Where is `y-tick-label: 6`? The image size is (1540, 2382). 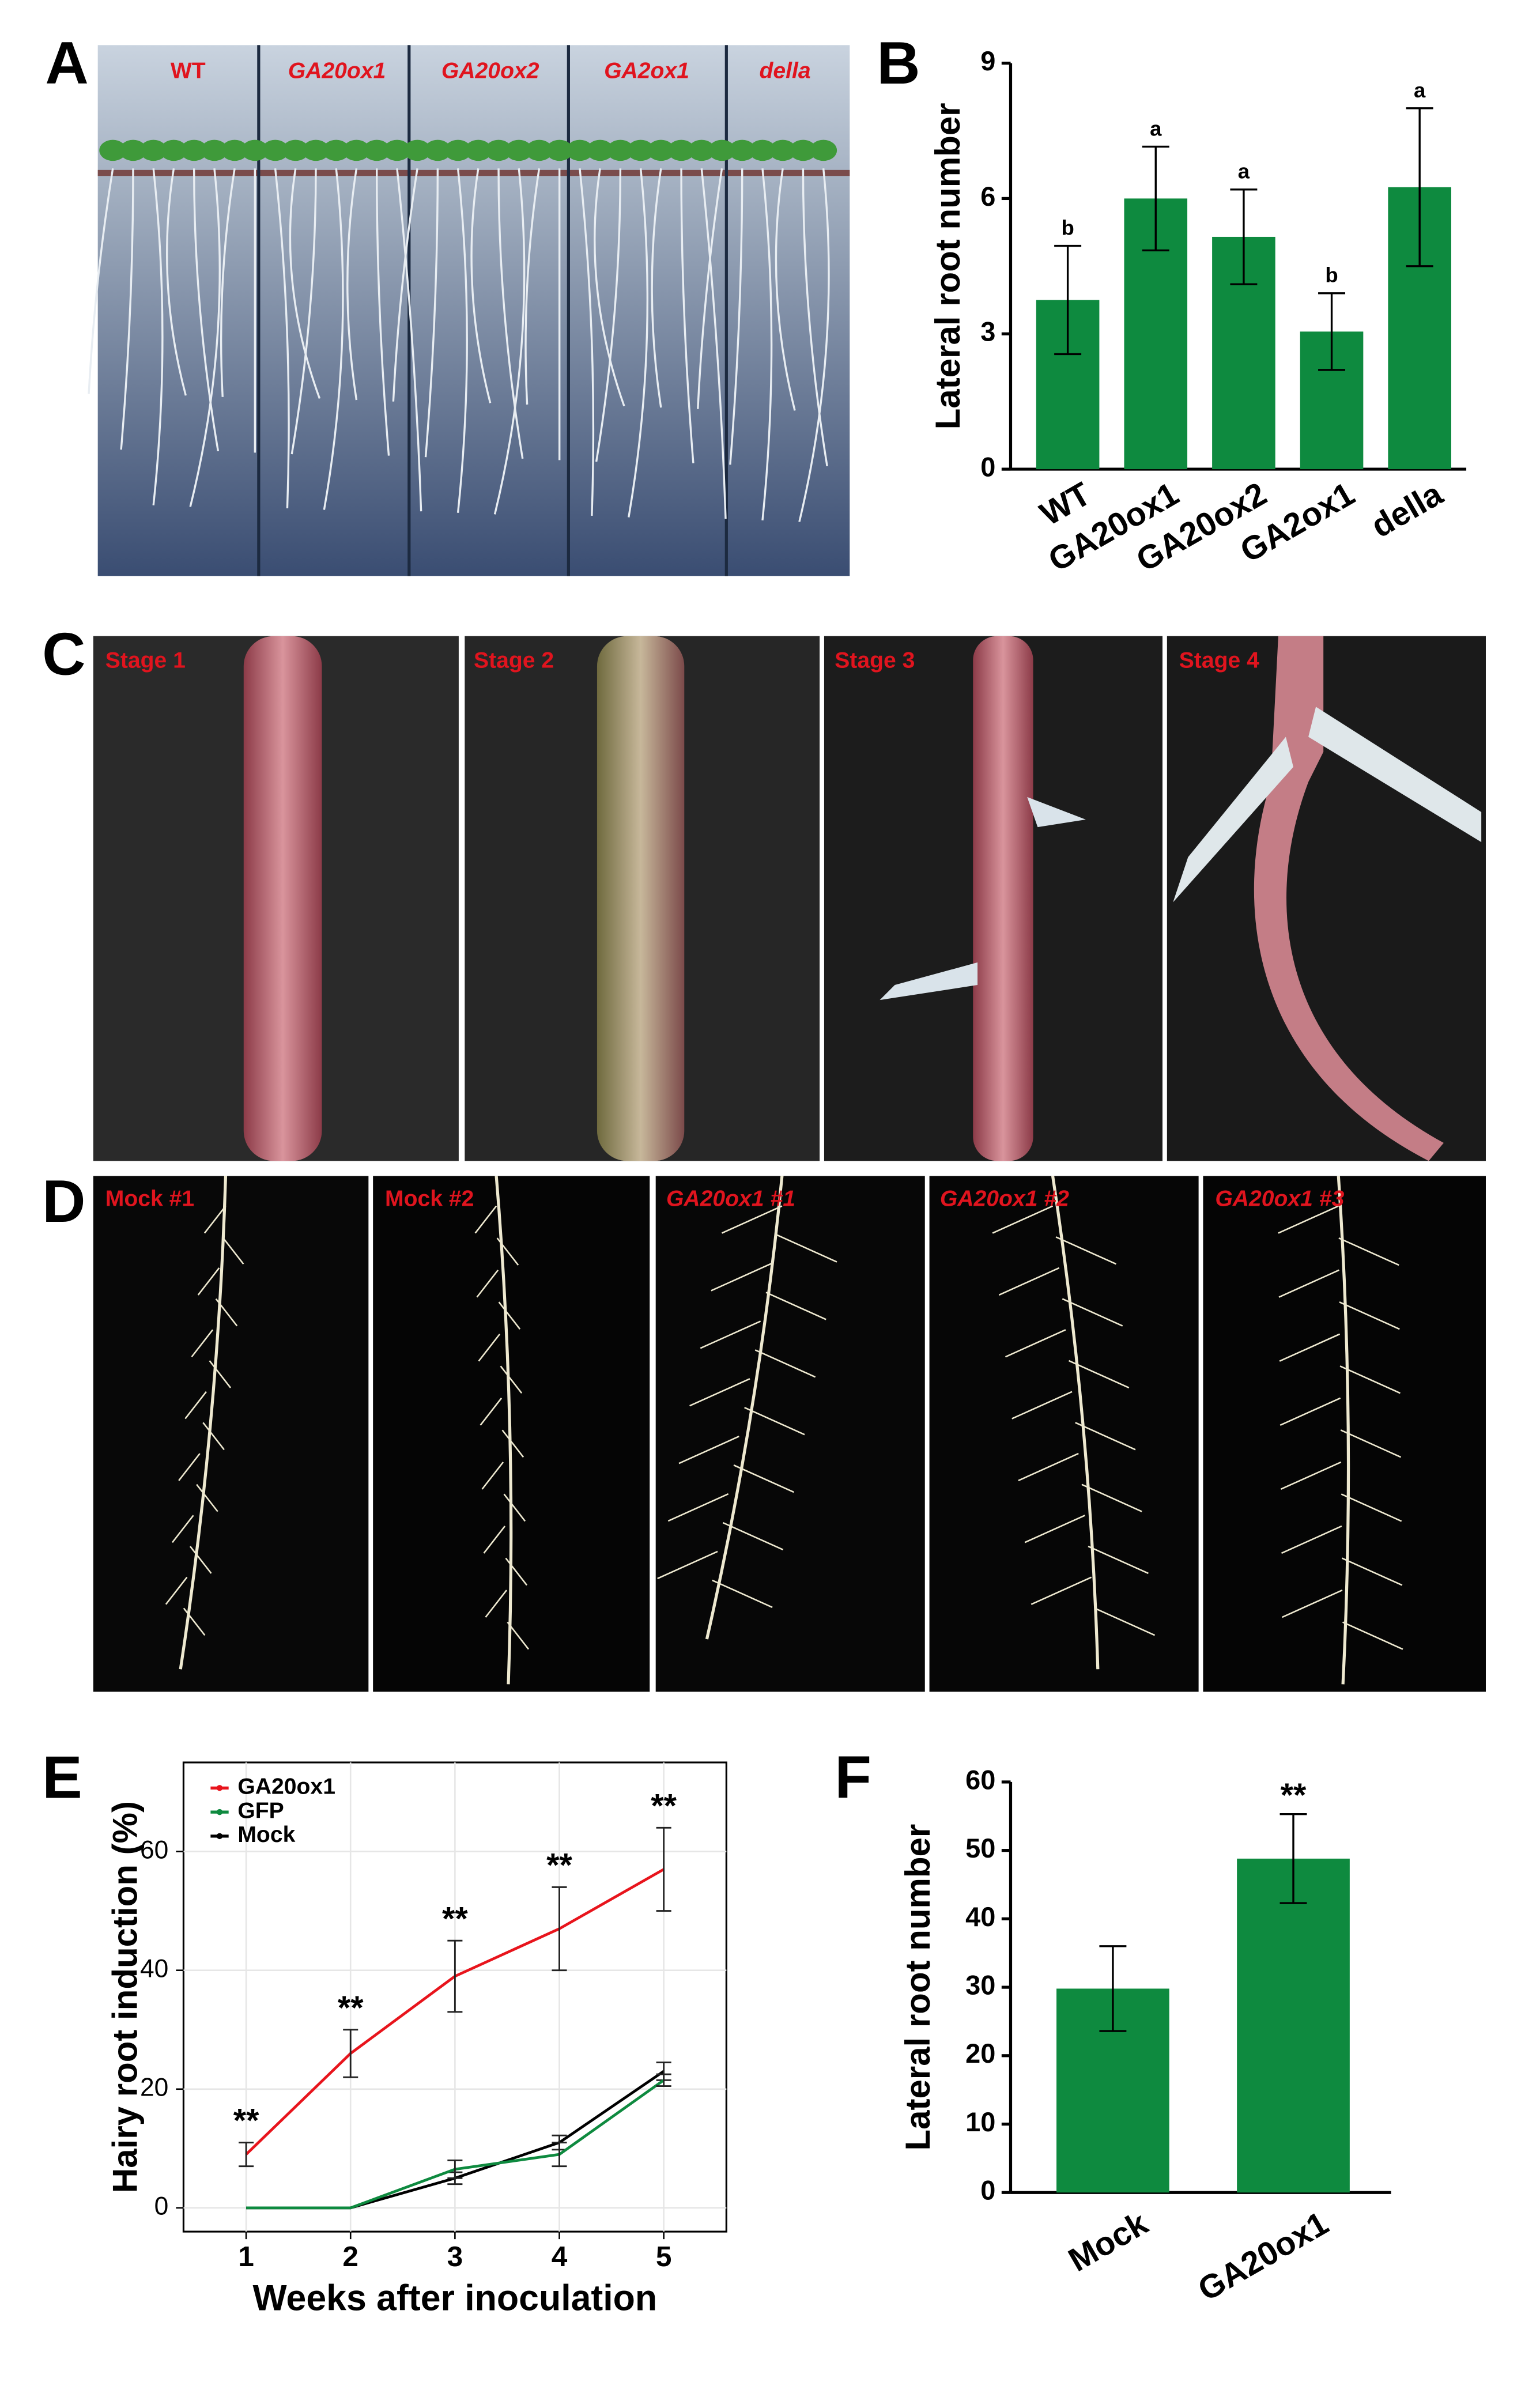
y-tick-label: 6 is located at coordinates (987, 196).